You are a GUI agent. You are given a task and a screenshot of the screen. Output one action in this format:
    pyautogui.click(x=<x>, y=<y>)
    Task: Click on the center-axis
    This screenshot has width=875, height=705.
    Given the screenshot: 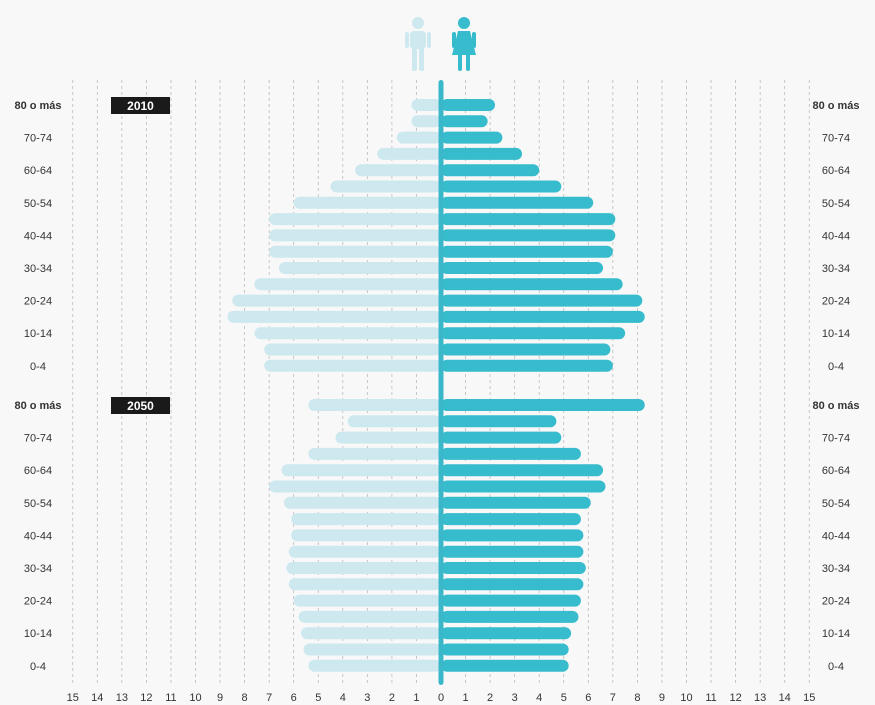 What is the action you would take?
    pyautogui.click(x=441, y=382)
    